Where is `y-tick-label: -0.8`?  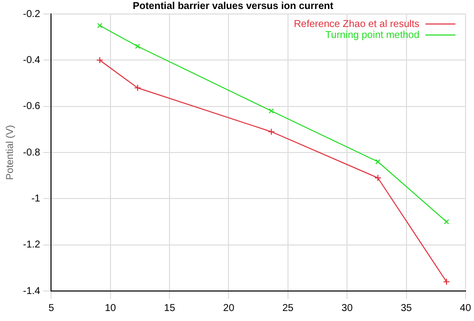 y-tick-label: -0.8 is located at coordinates (31, 152).